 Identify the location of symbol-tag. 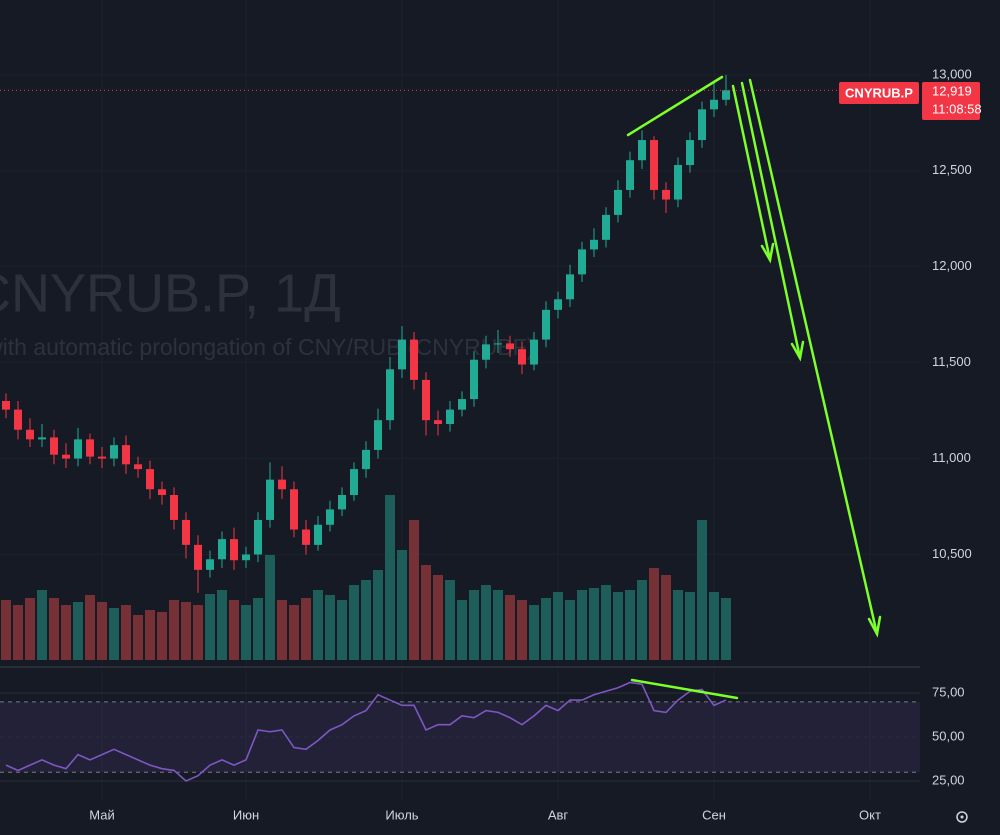
(879, 93).